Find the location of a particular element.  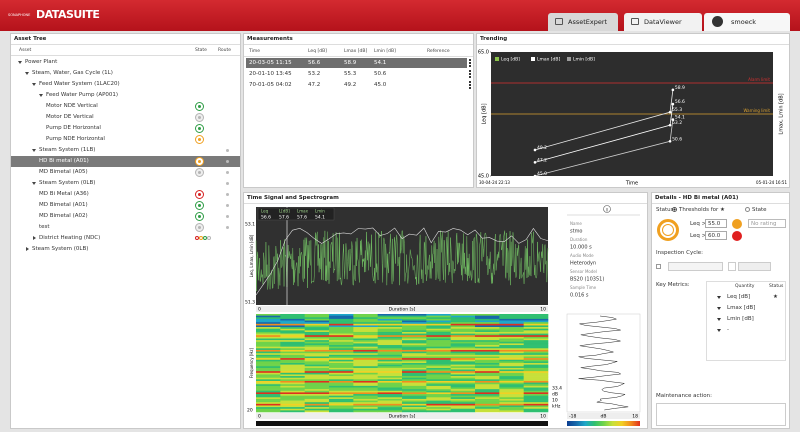

tree-row: MD Bimetal (A02) is located at coordinates (125, 216).